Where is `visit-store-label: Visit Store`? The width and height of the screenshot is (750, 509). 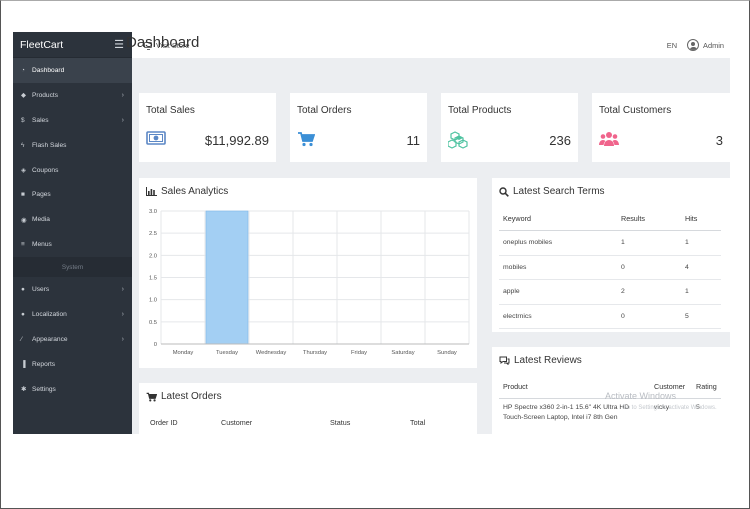 visit-store-label: Visit Store is located at coordinates (173, 45).